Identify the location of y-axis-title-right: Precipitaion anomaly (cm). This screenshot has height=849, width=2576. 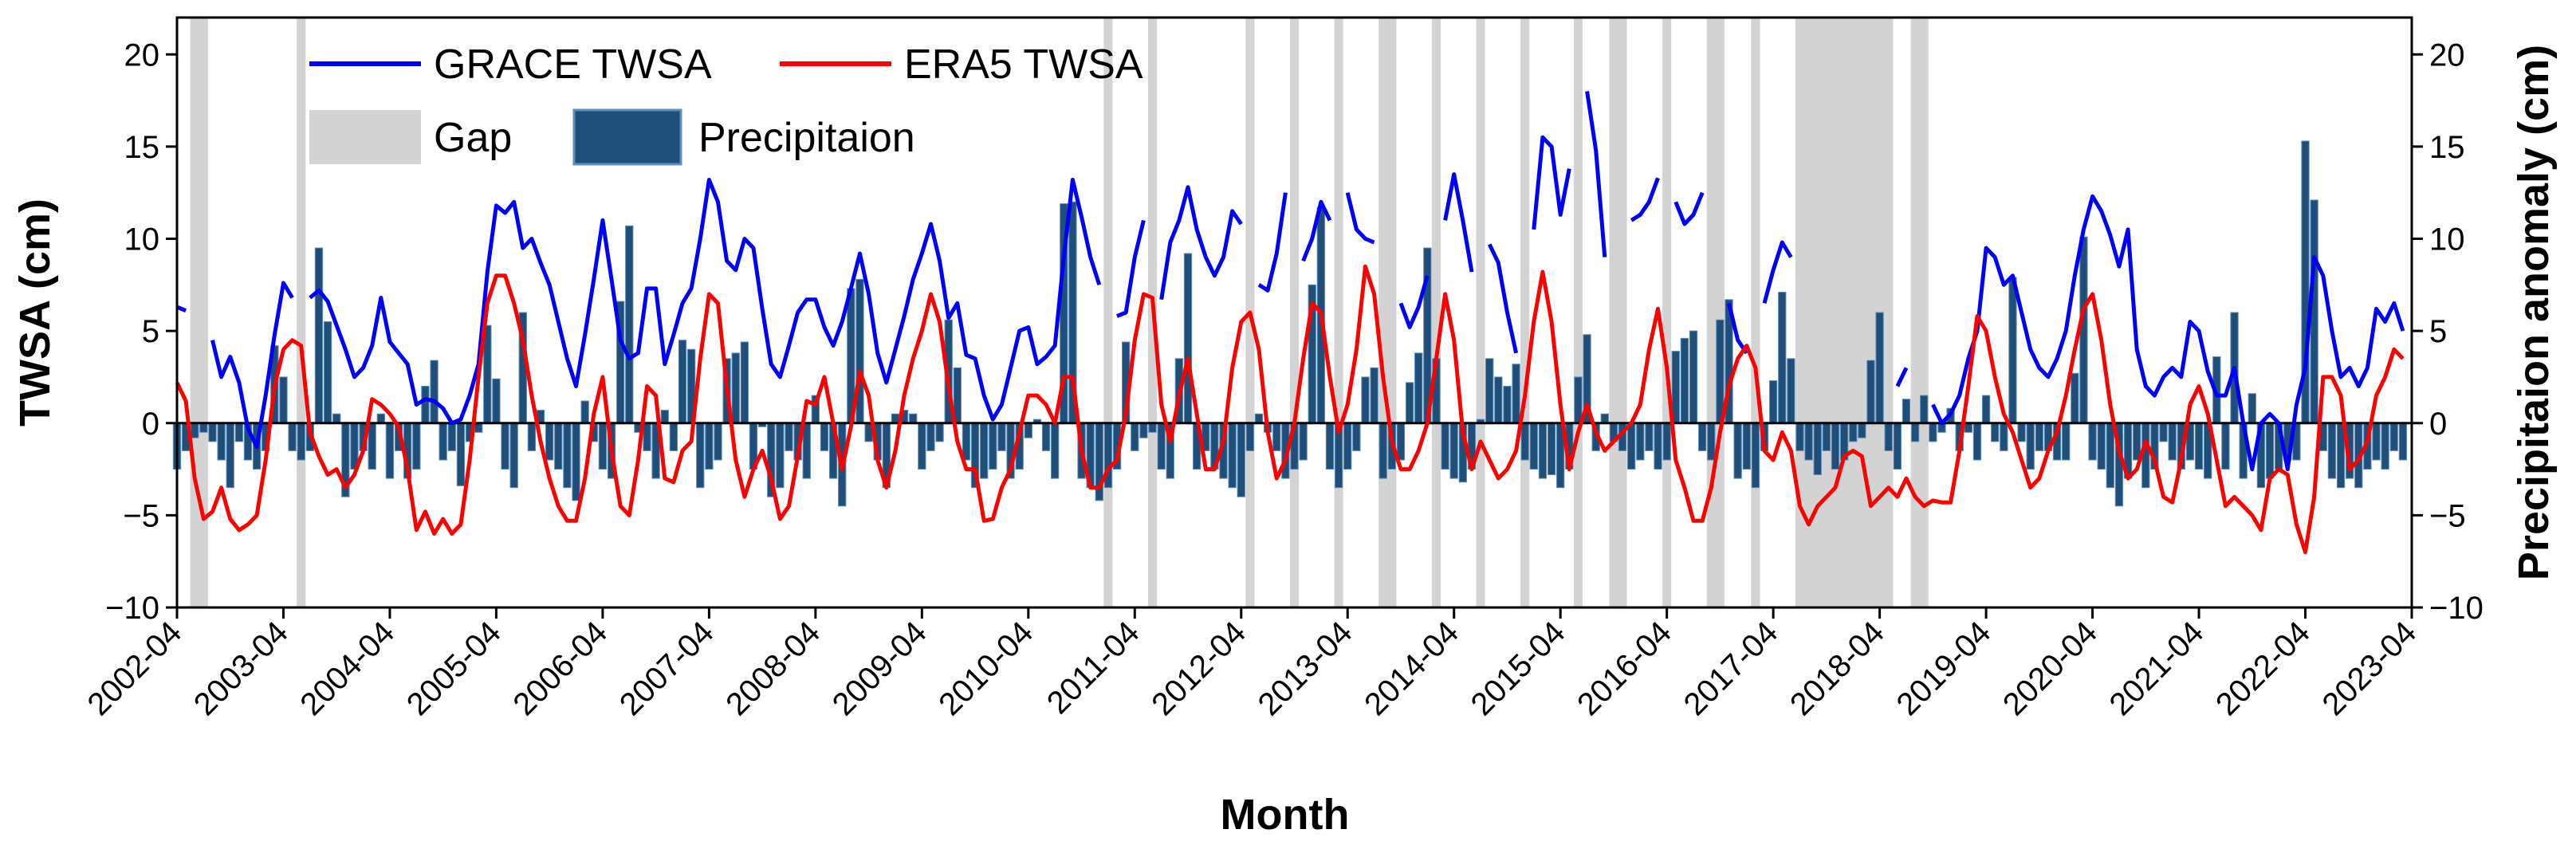
(2534, 313).